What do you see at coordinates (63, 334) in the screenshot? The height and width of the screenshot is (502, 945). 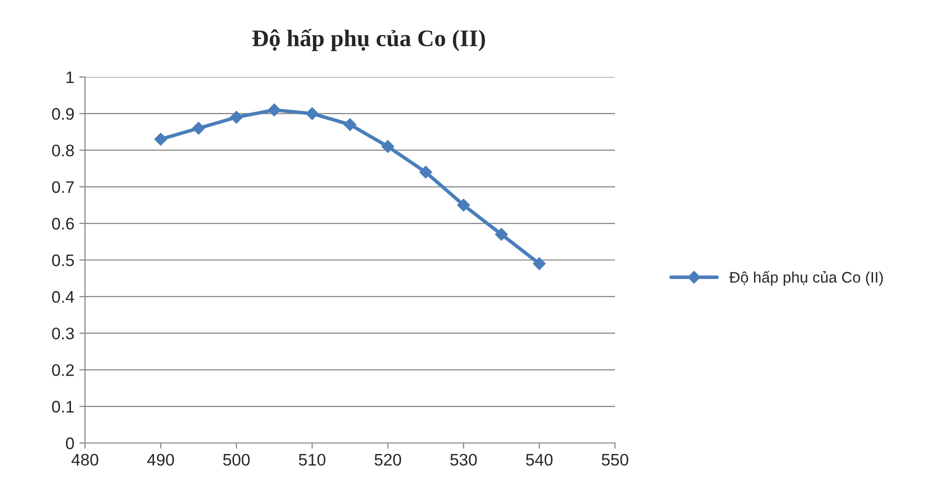 I see `y-tick-label: 0.3` at bounding box center [63, 334].